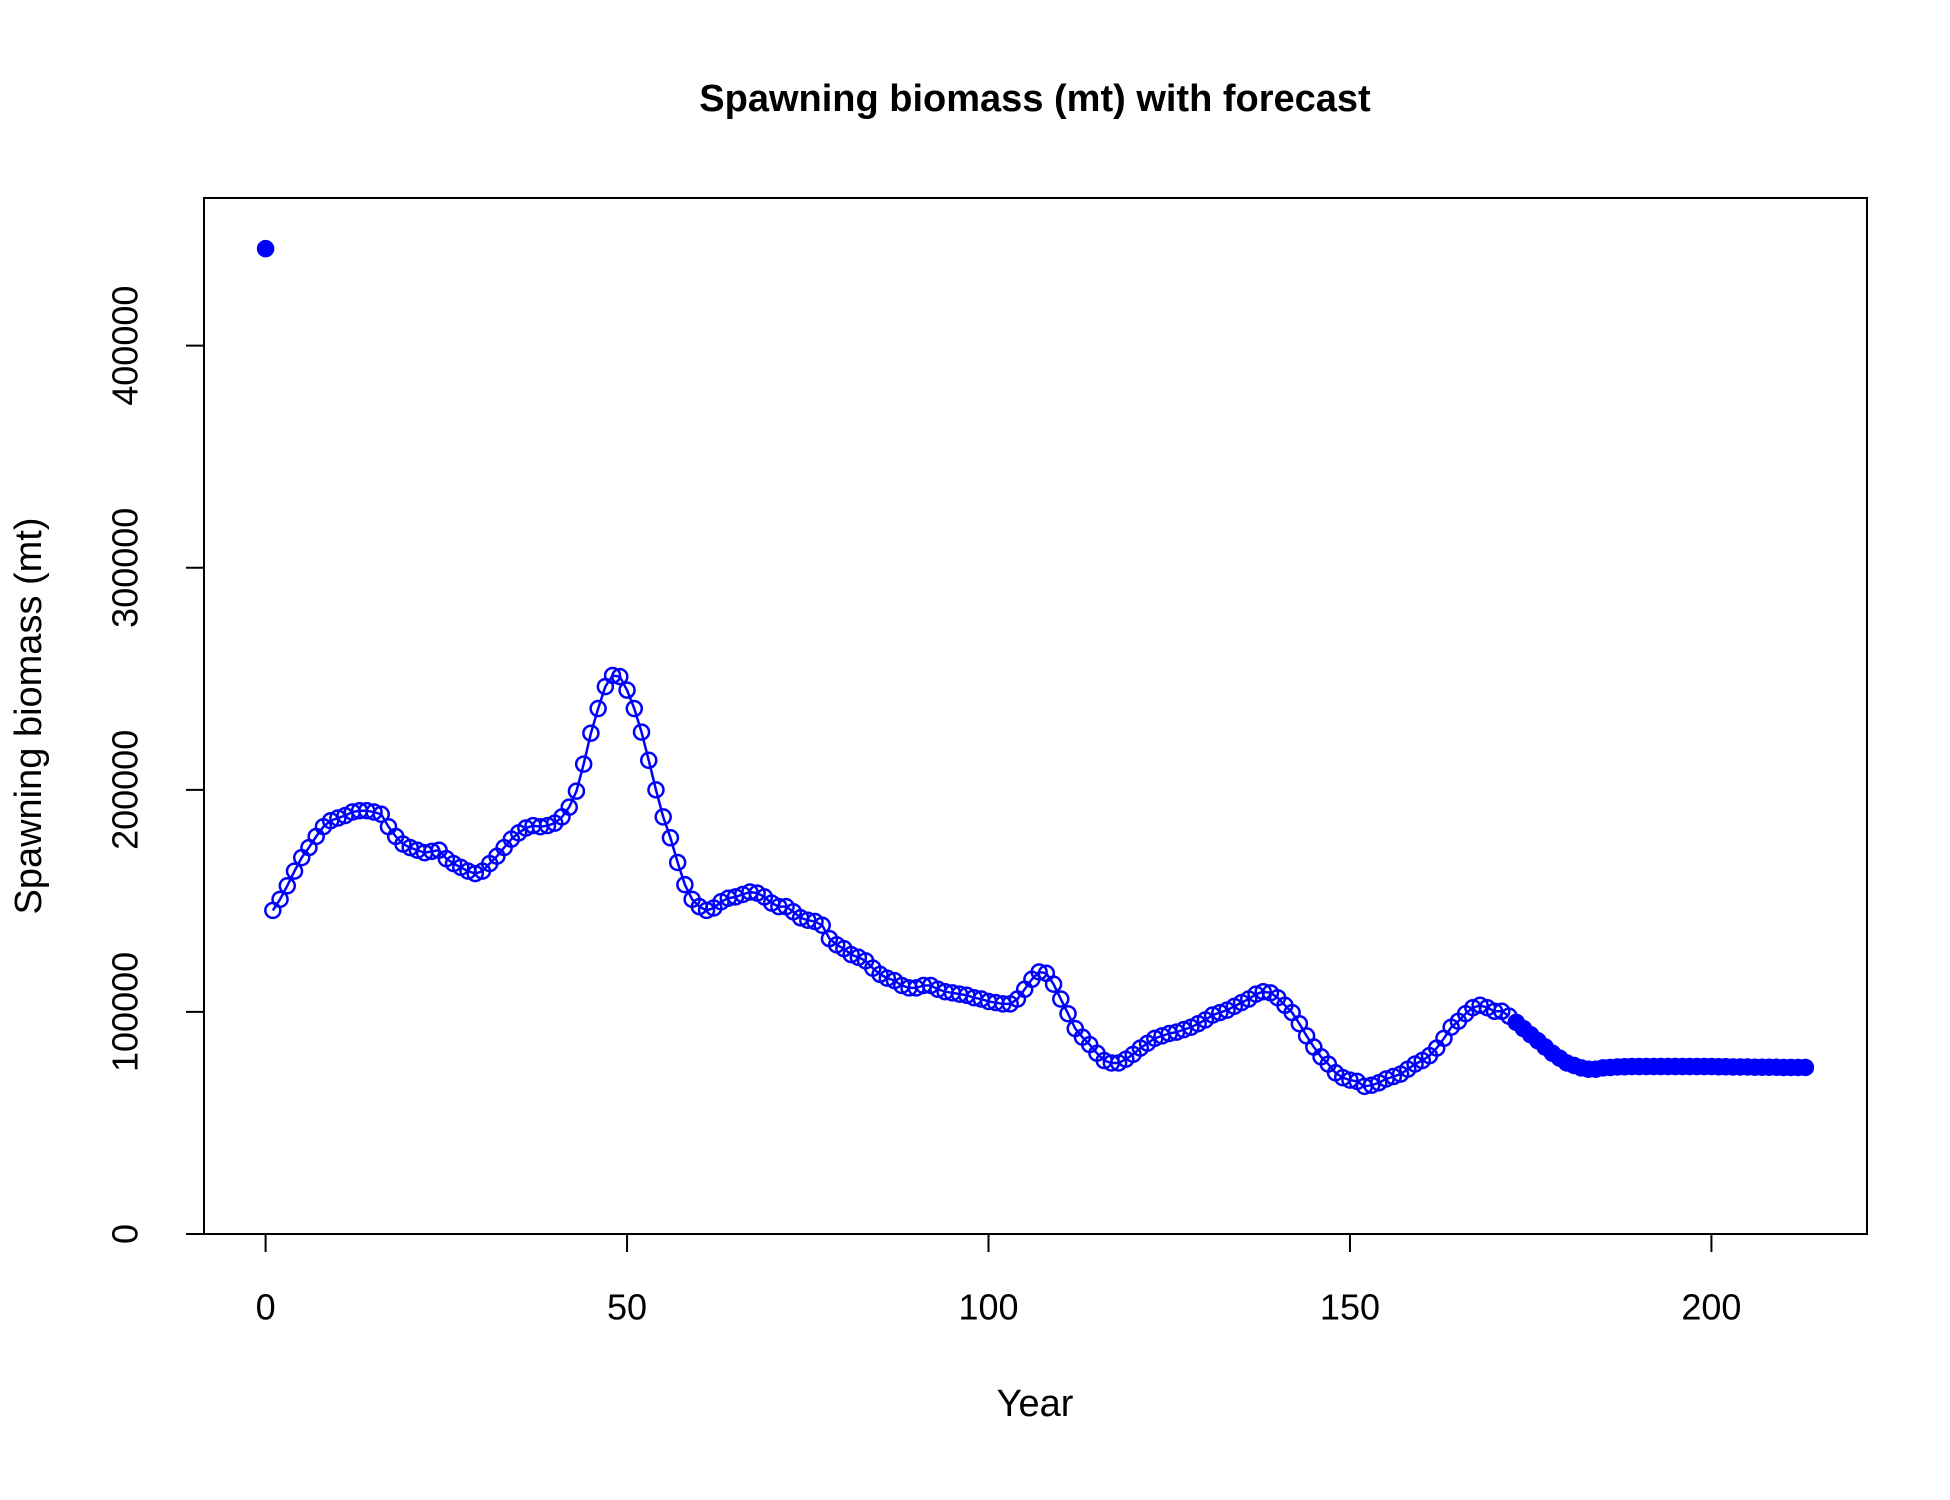 Image resolution: width=1950 pixels, height=1500 pixels. Describe the element at coordinates (125, 1234) in the screenshot. I see `y-tick-label: 0` at that location.